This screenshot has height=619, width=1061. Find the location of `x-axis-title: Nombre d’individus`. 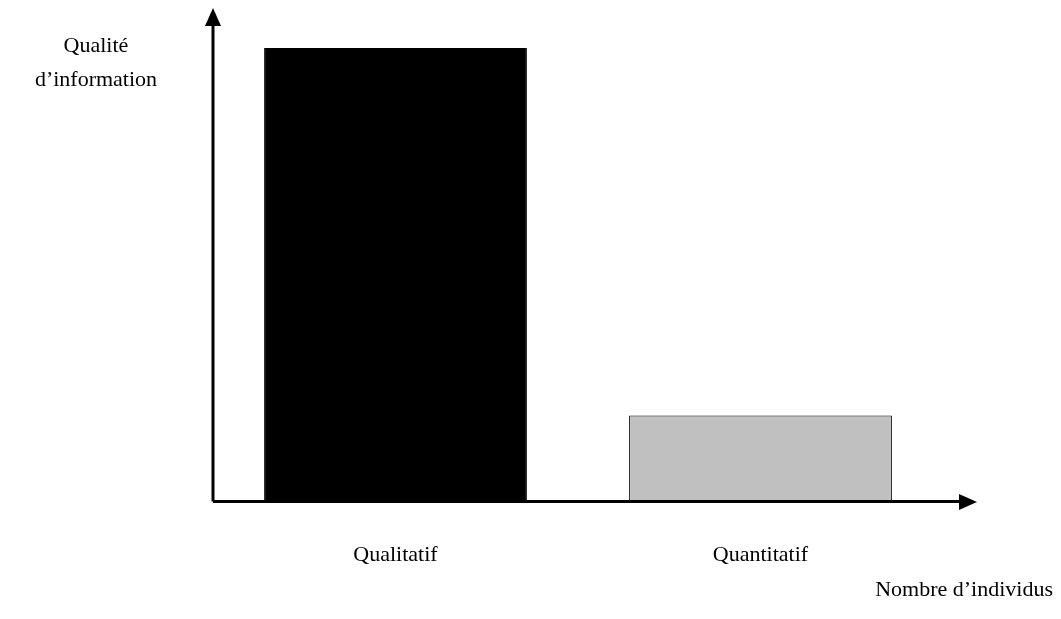

x-axis-title: Nombre d’individus is located at coordinates (964, 589).